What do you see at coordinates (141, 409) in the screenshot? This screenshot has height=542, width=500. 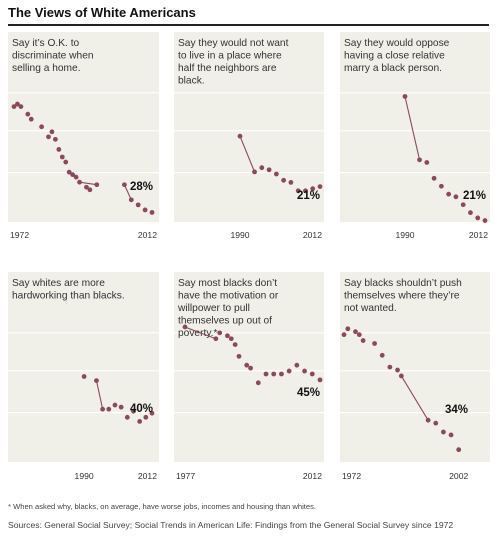 I see `end-value-label: 40%` at bounding box center [141, 409].